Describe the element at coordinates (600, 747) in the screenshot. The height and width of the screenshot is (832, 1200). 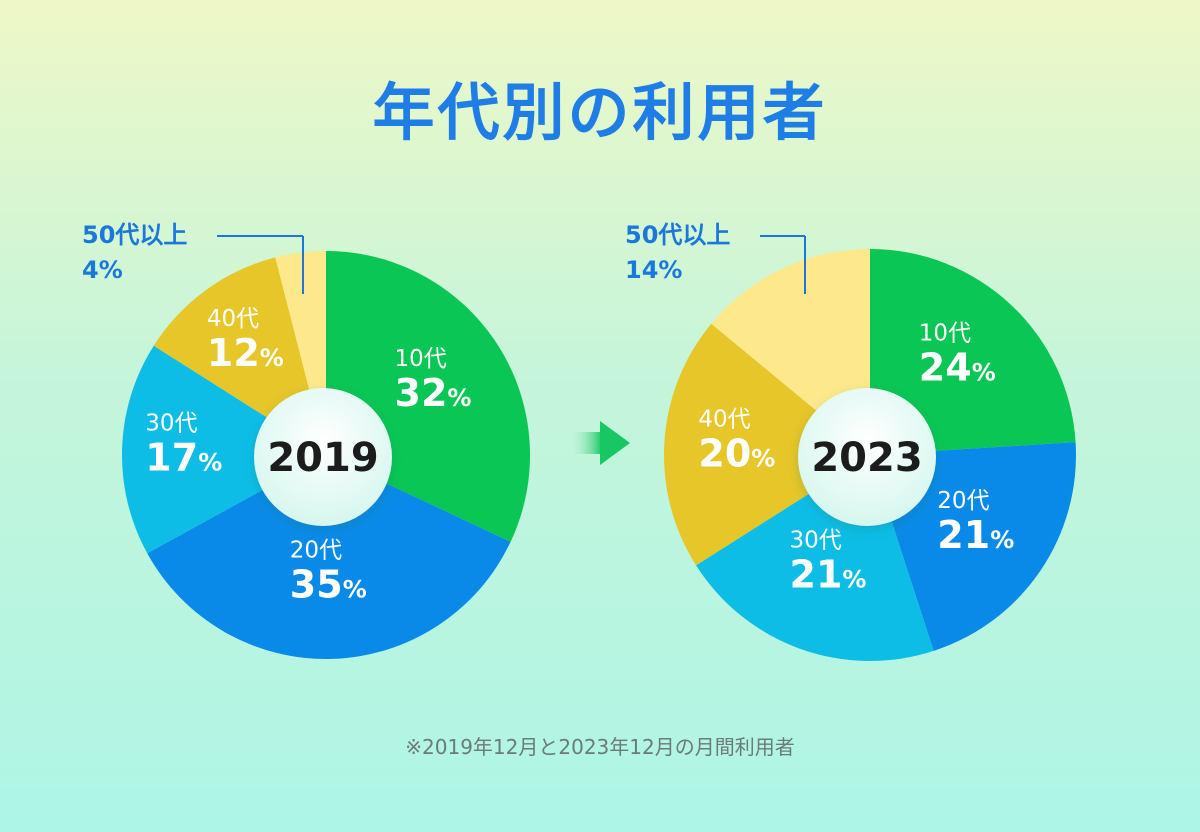
I see `footnote: ※2019年12月と2023年12月の月間利用者` at that location.